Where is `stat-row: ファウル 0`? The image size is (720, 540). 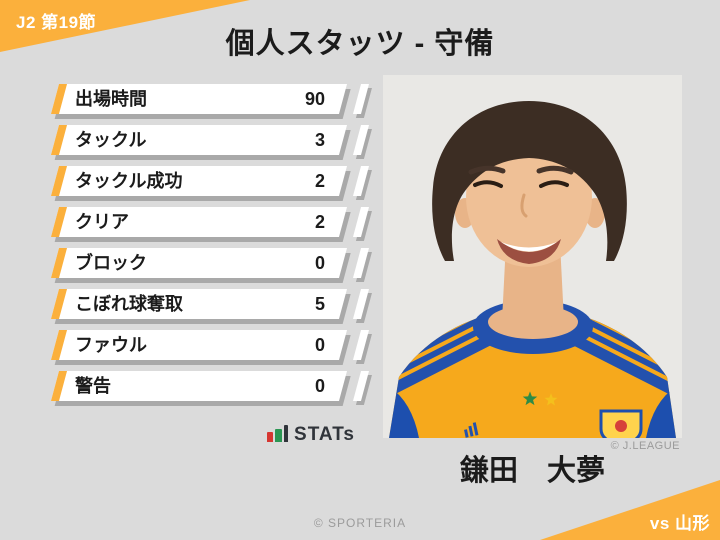
stat-row: ファウル 0 is located at coordinates (210, 345).